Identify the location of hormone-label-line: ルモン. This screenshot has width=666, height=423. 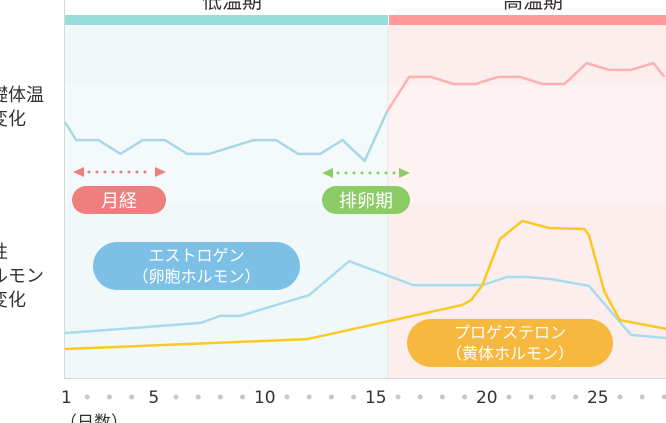
(22, 276).